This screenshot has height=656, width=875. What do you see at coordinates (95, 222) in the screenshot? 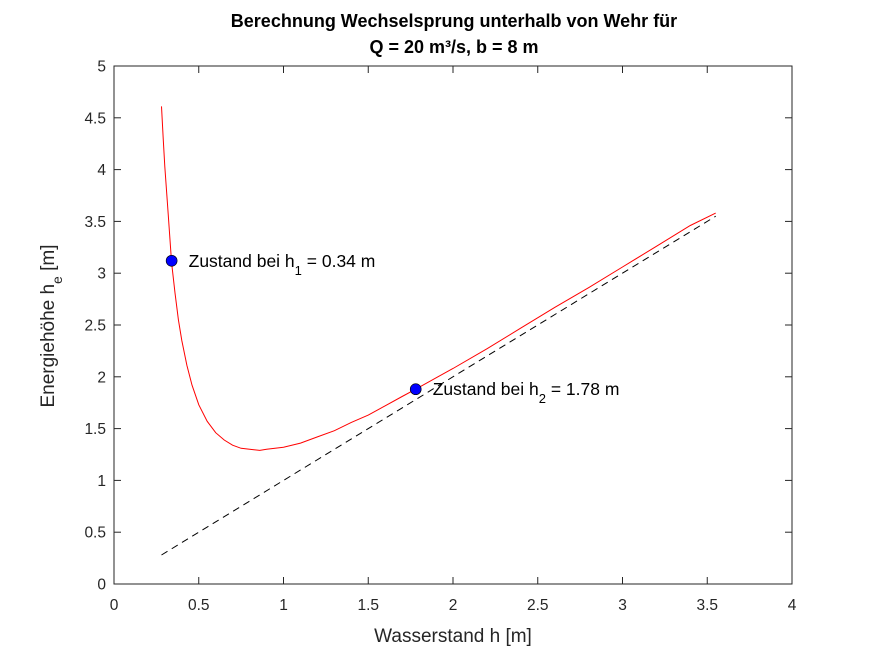
I see `y-tick-label: 3.5` at bounding box center [95, 222].